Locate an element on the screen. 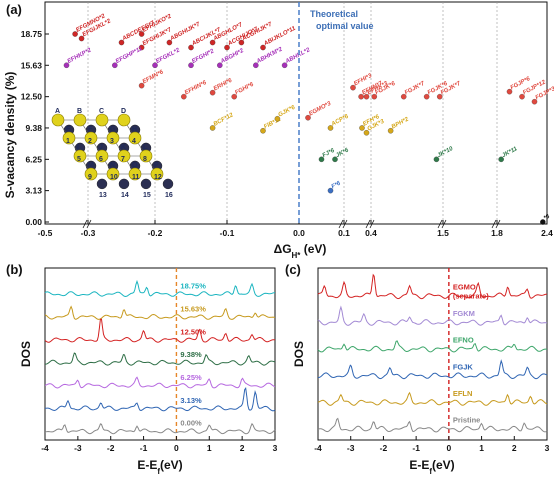 This screenshot has width=554, height=479. s-atom-label: E is located at coordinates (68, 129).